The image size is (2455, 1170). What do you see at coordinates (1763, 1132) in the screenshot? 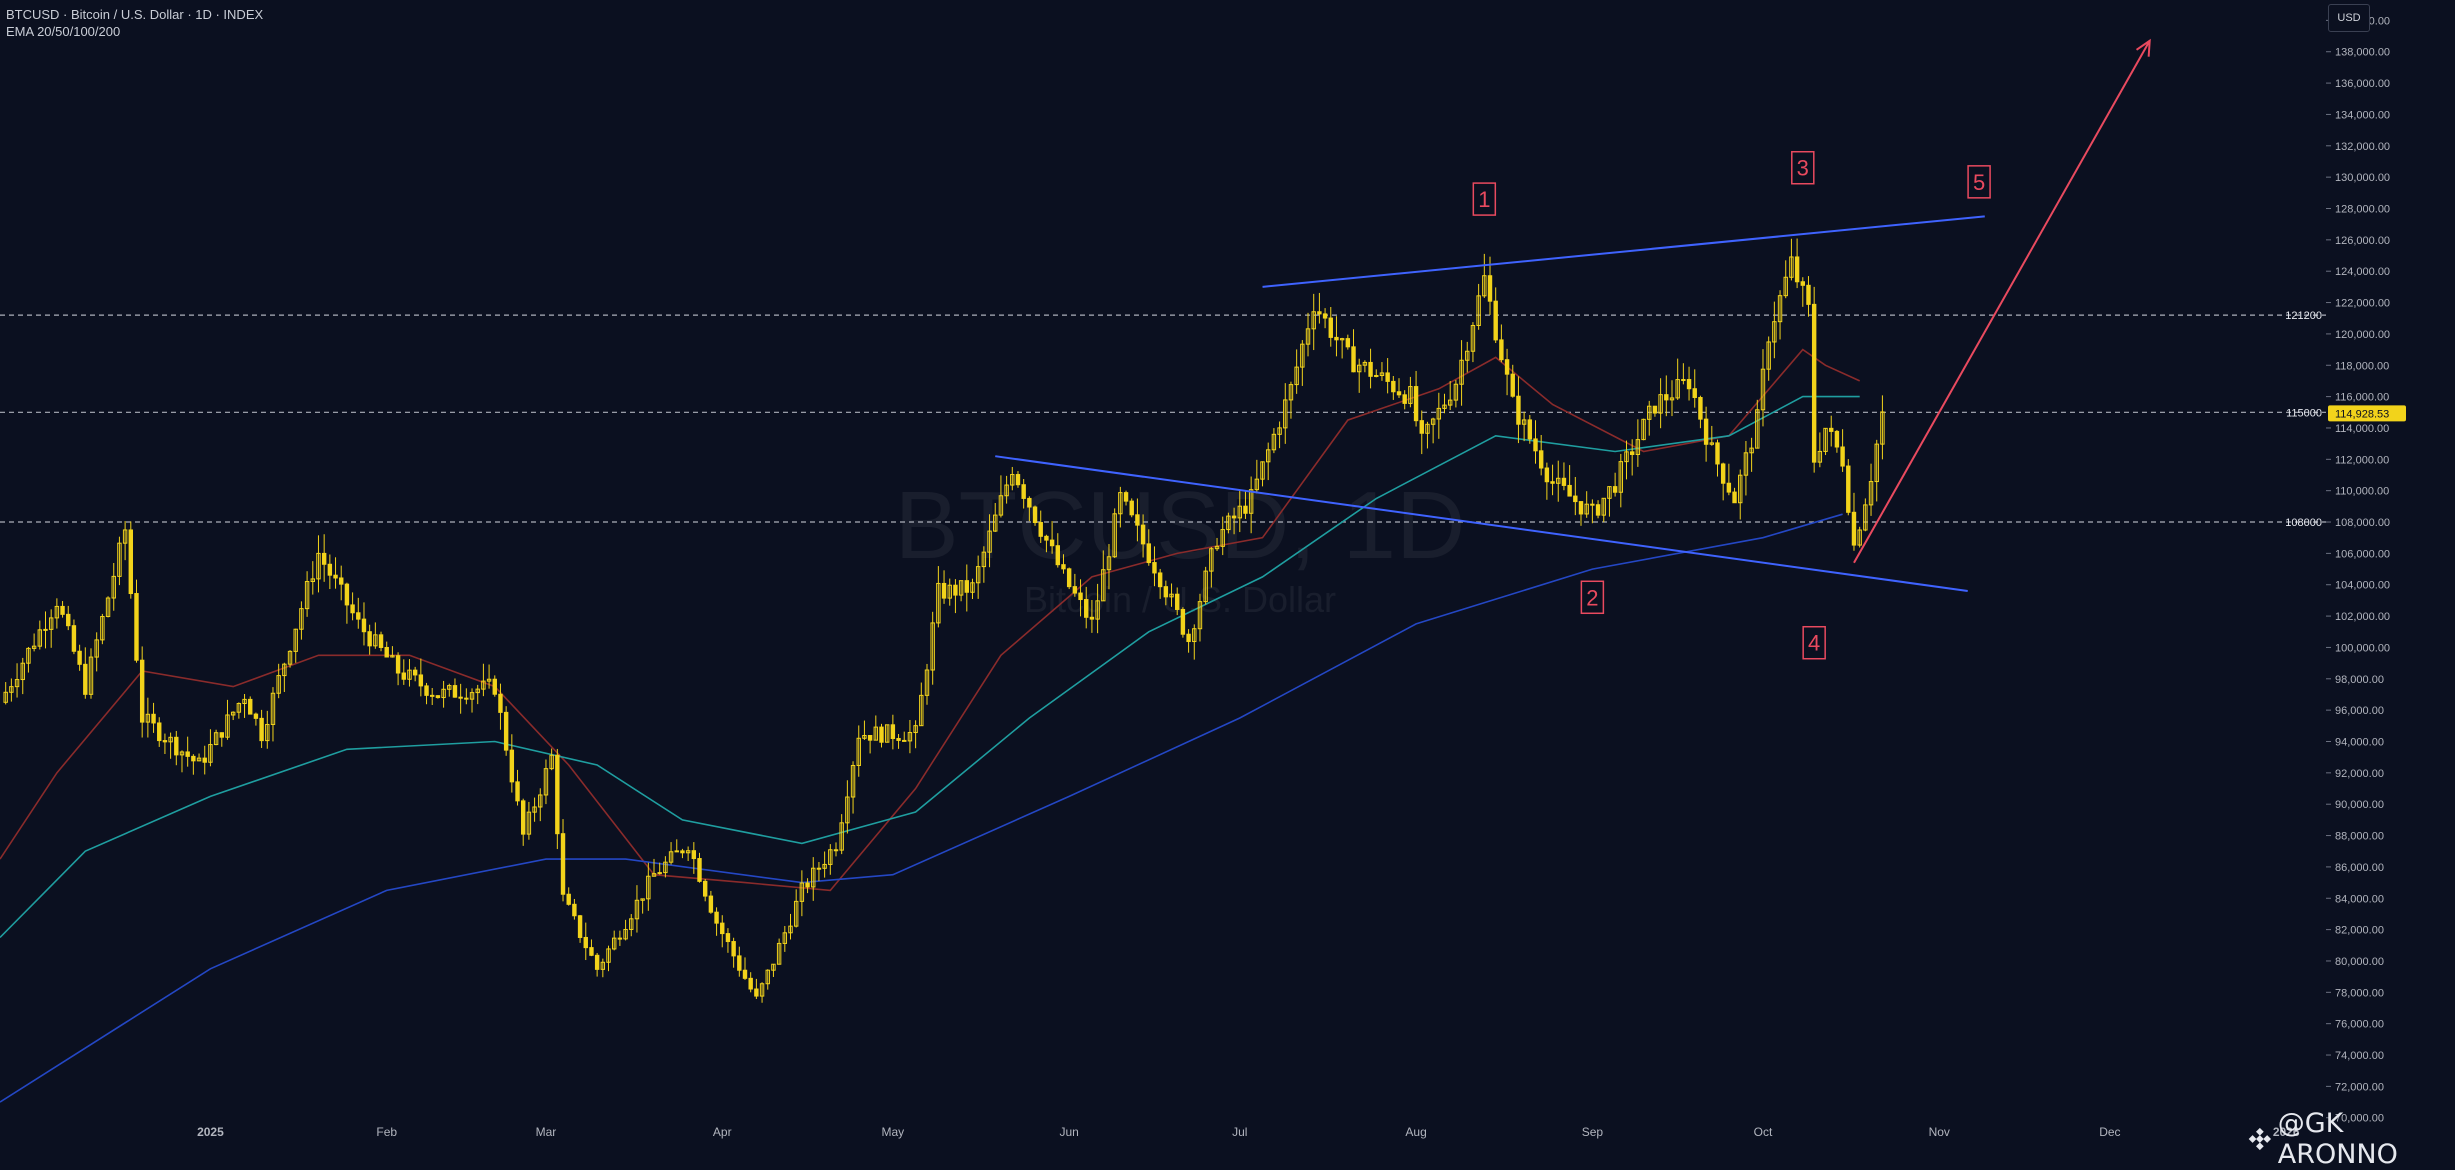
I see `time-tick-label: Oct` at bounding box center [1763, 1132].